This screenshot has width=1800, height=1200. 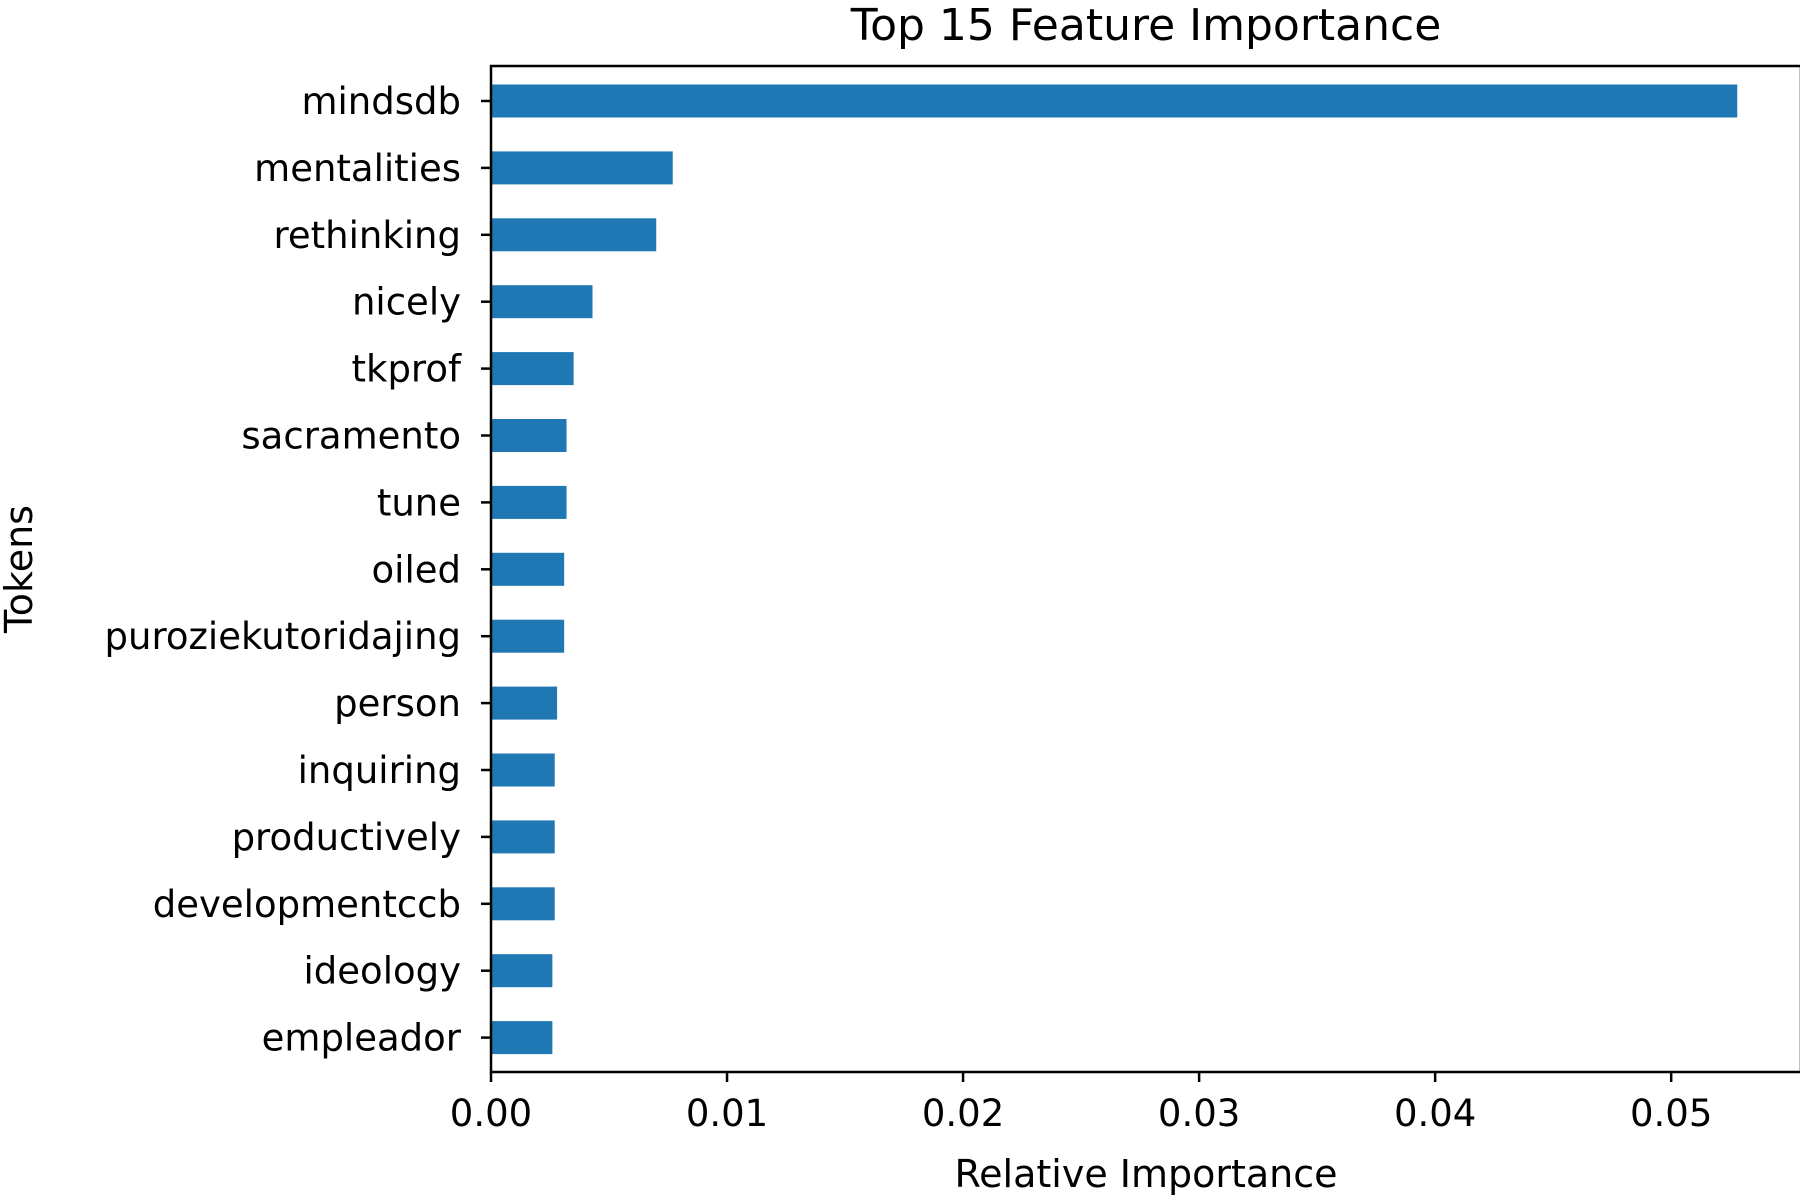 I want to click on x-tick-label: 0.02, so click(x=963, y=1113).